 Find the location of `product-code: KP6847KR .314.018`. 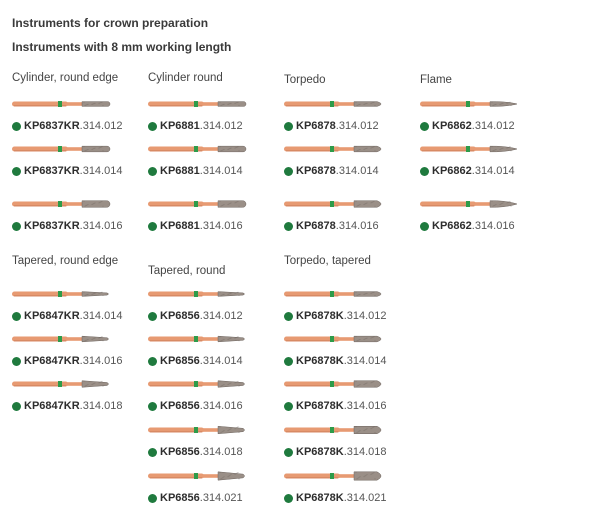

product-code: KP6847KR .314.018 is located at coordinates (67, 406).